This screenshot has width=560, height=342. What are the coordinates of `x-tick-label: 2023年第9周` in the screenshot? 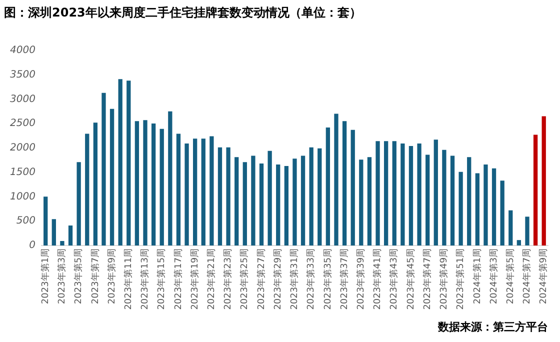 It's located at (112, 276).